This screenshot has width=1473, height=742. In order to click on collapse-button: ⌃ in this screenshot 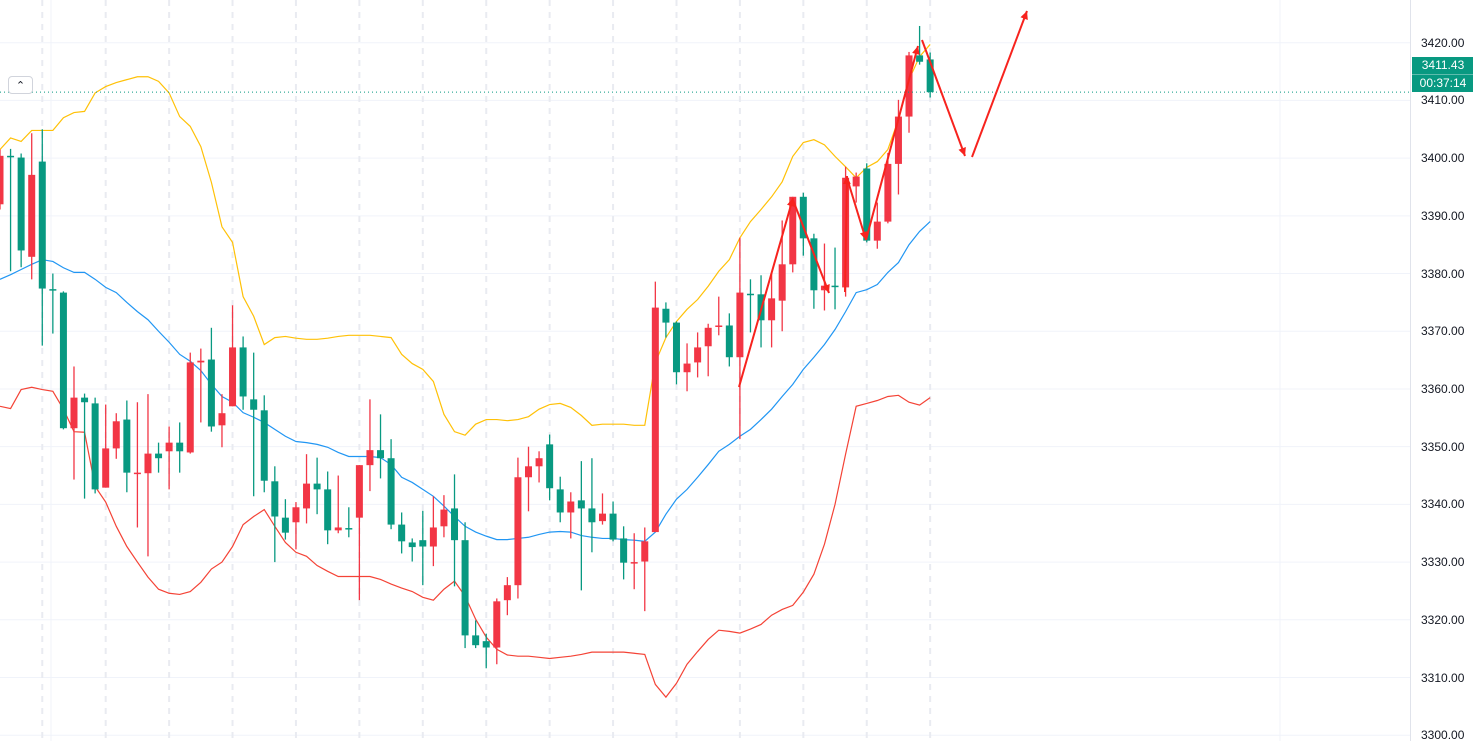, I will do `click(20, 85)`.